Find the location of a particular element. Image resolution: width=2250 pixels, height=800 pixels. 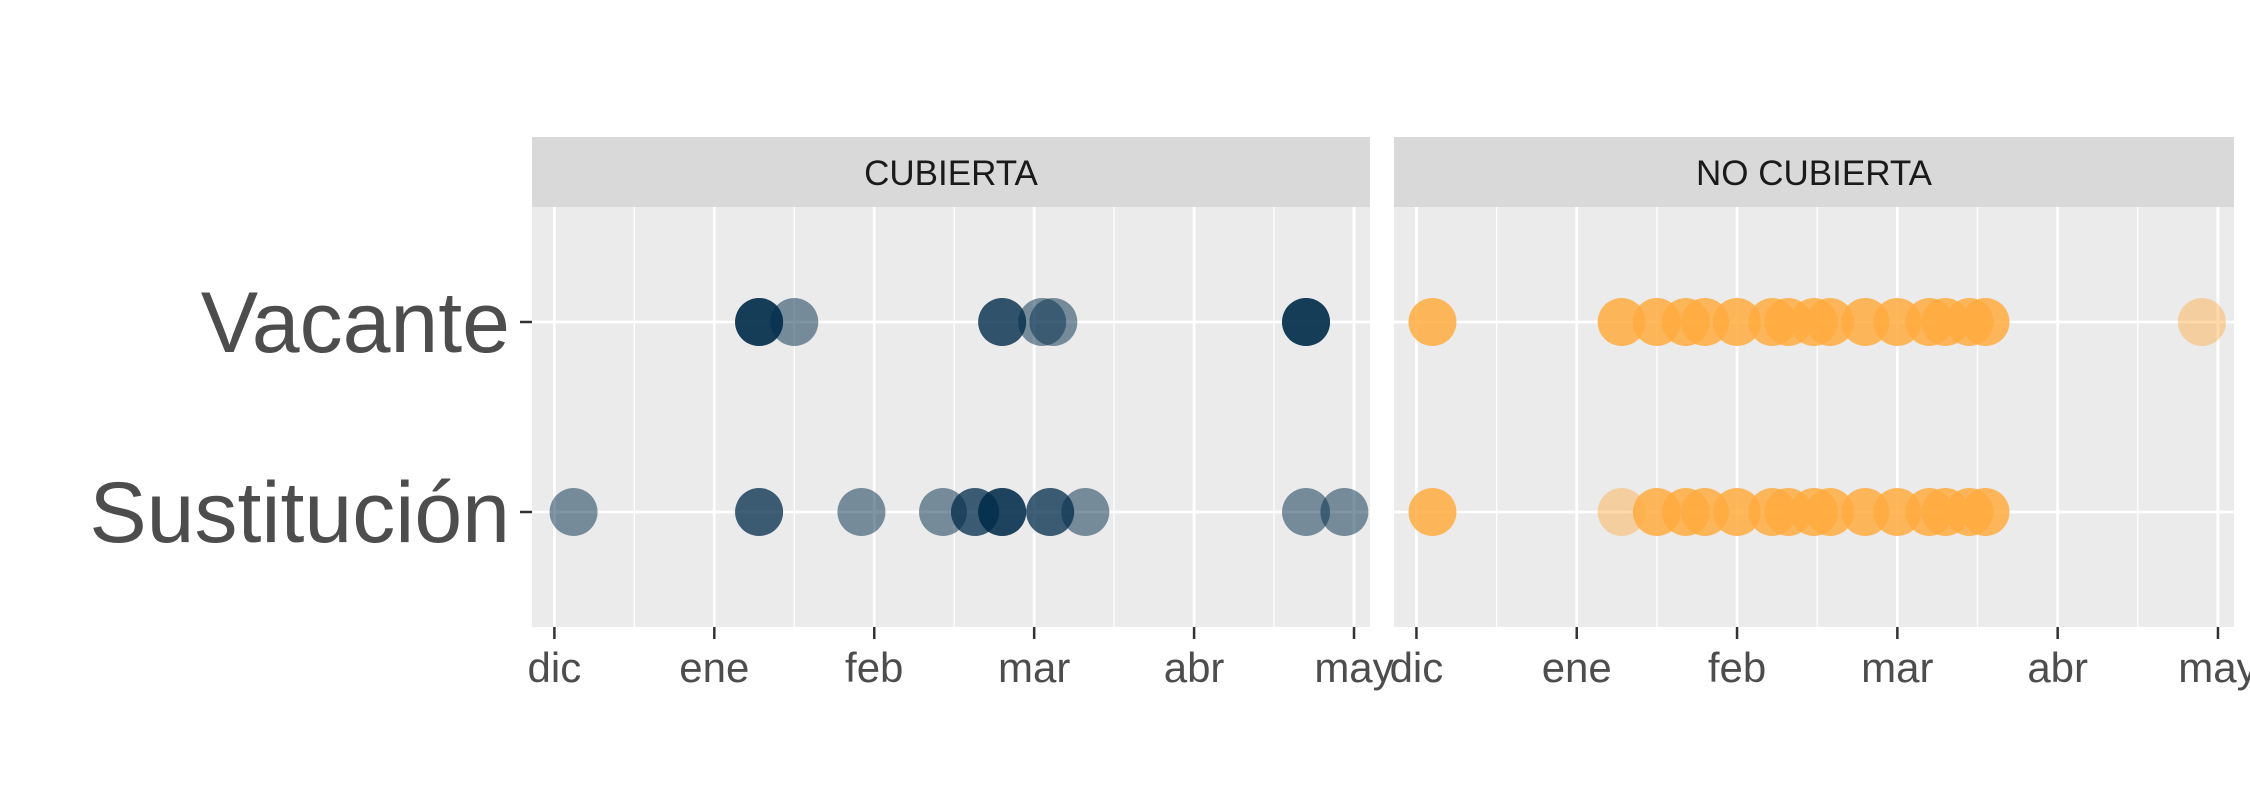

y-tick-label-sustitucion: Sustitución is located at coordinates (299, 513).